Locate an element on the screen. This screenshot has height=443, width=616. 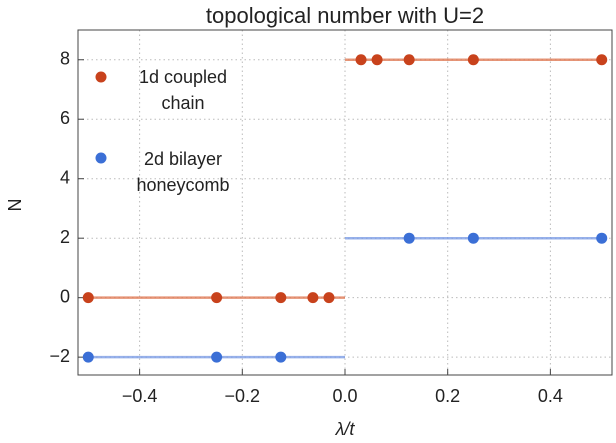
y-tick-label: 8 is located at coordinates (65, 58).